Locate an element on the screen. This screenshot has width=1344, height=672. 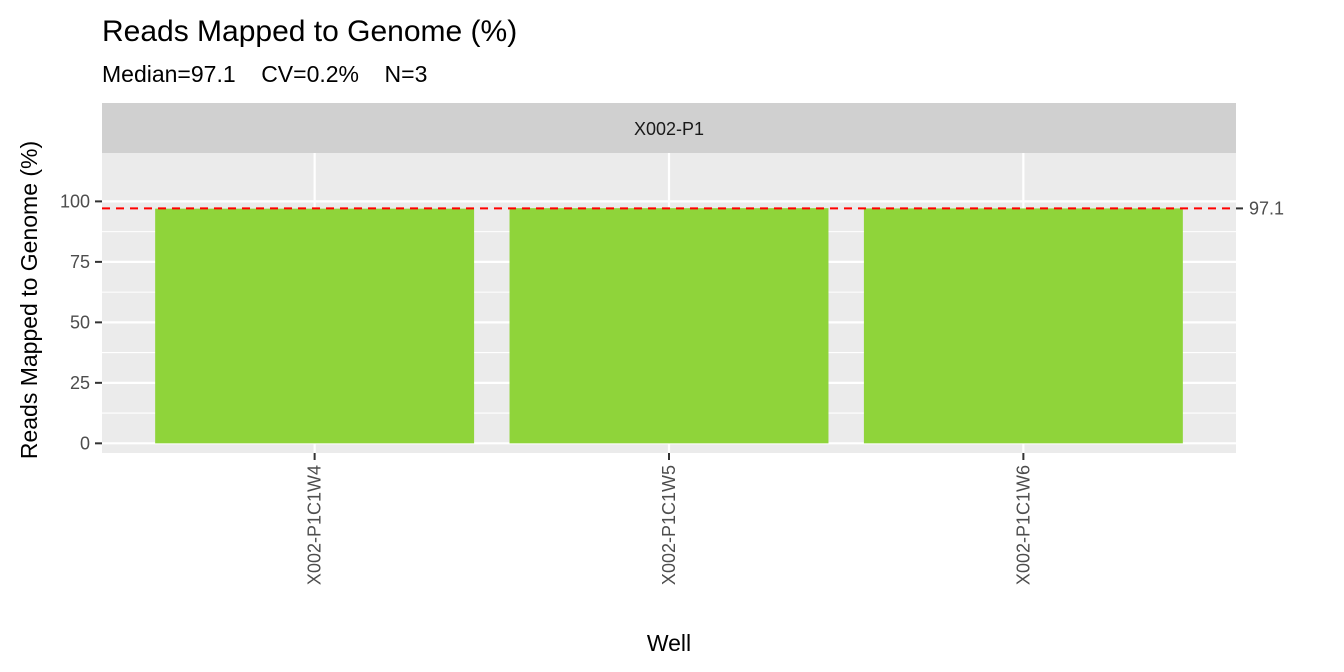
y-axis: 0 25 50 75 100 is located at coordinates (81, 322).